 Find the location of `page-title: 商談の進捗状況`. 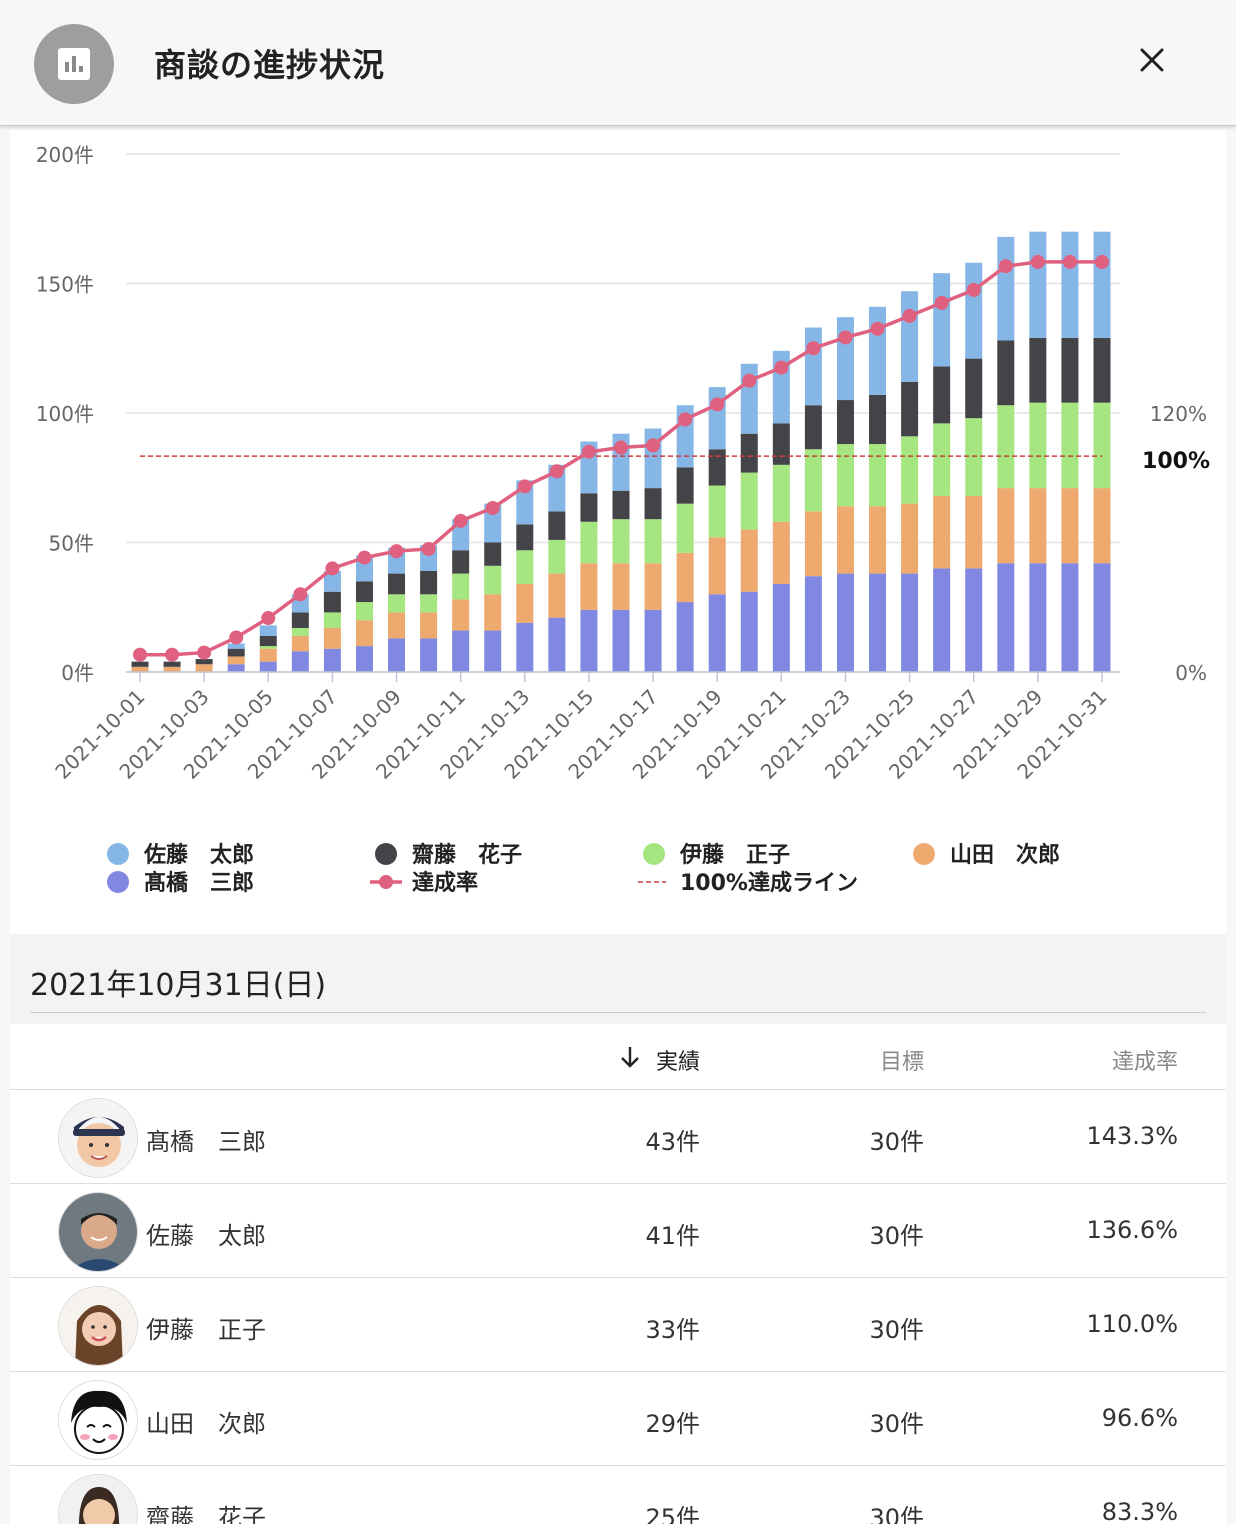

page-title: 商談の進捗状況 is located at coordinates (270, 65).